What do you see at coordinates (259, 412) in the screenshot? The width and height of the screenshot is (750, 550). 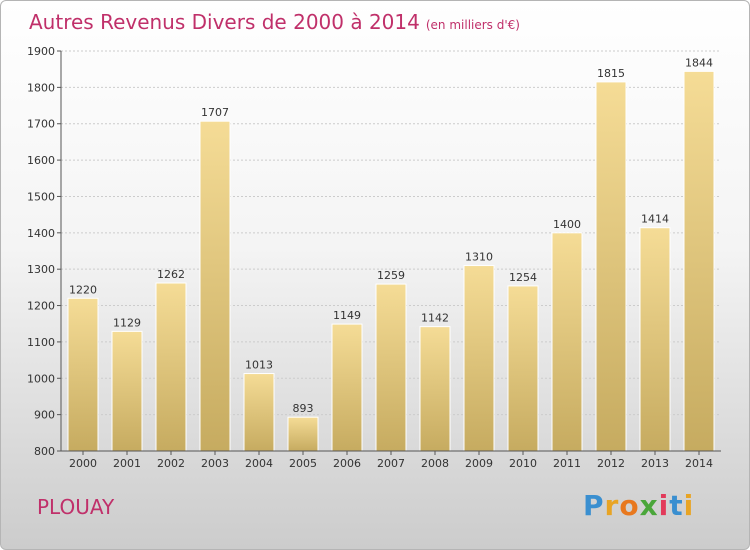 I see `bar-2004` at bounding box center [259, 412].